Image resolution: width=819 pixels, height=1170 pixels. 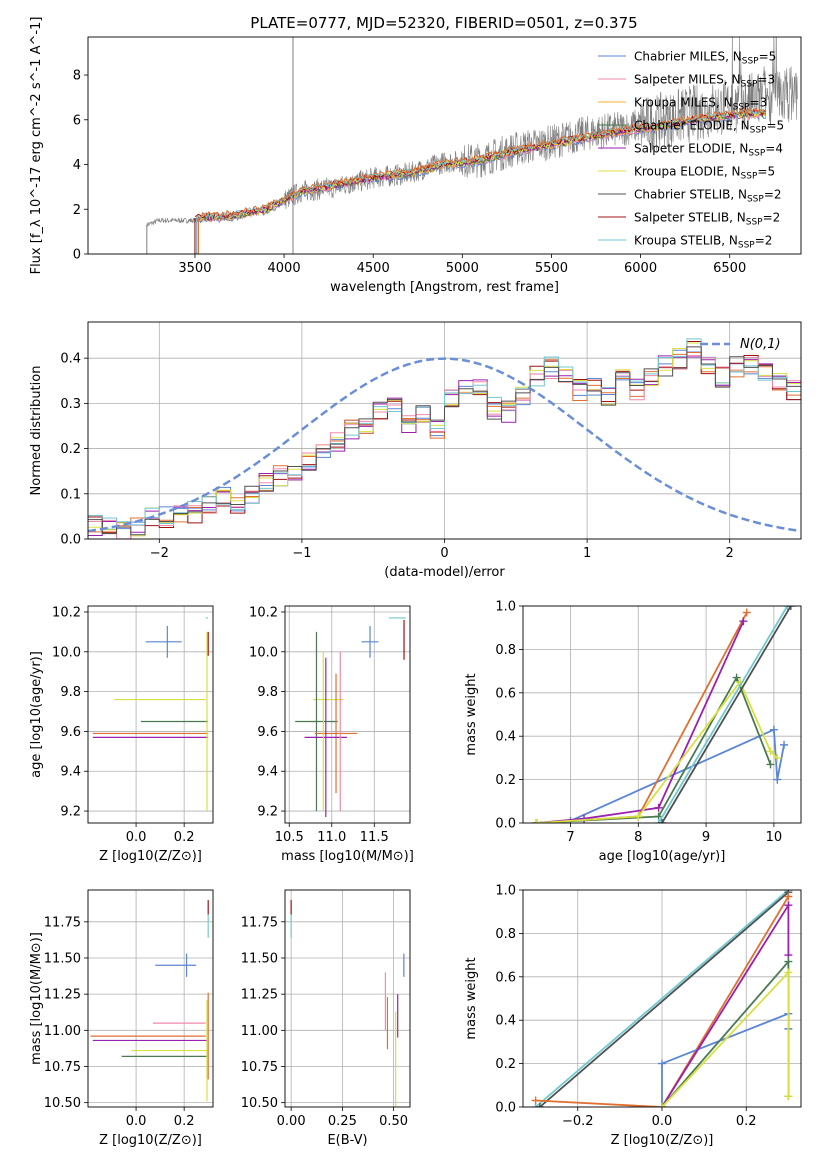 I want to click on x-axis-label: wavelength [Angstrom, rest frame], so click(x=444, y=287).